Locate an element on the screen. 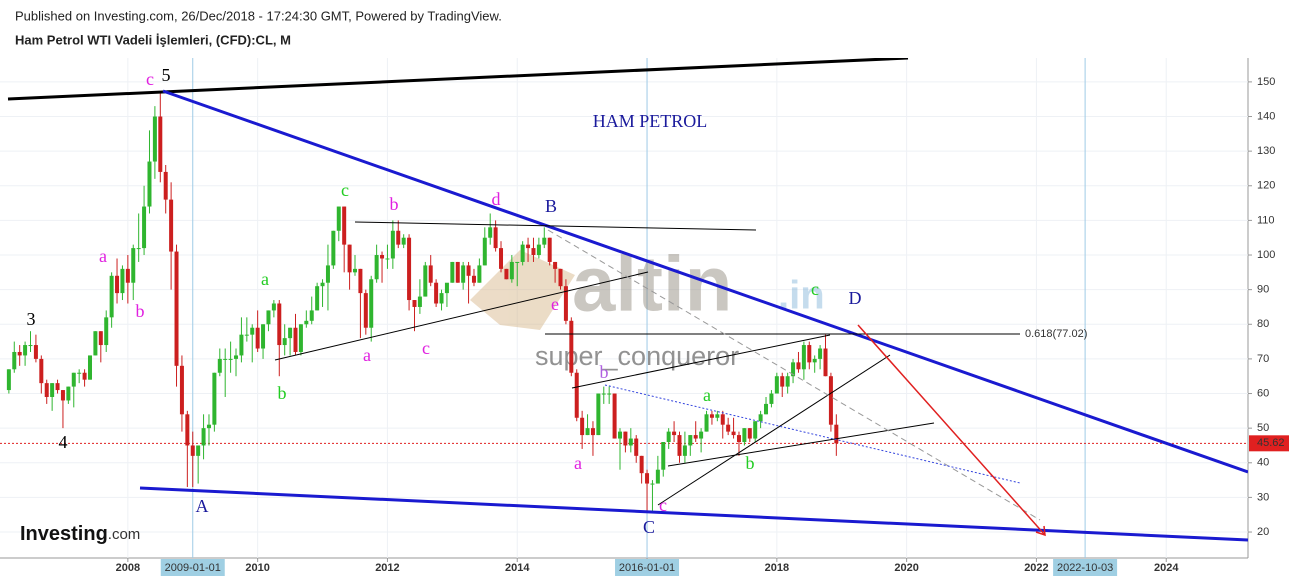  x-tick-label: 2010 is located at coordinates (257, 568).